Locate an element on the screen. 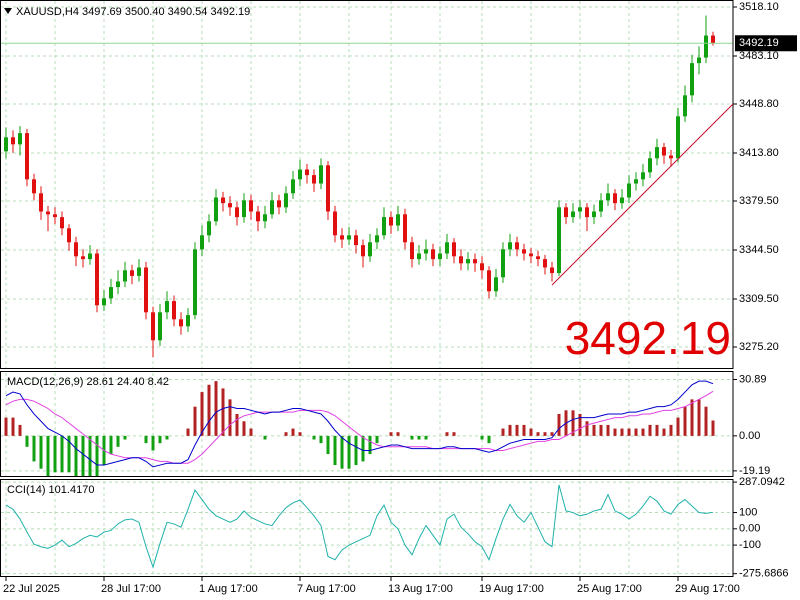 This screenshot has height=600, width=800. x-tick-label: 13 Aug 17:00 is located at coordinates (420, 589).